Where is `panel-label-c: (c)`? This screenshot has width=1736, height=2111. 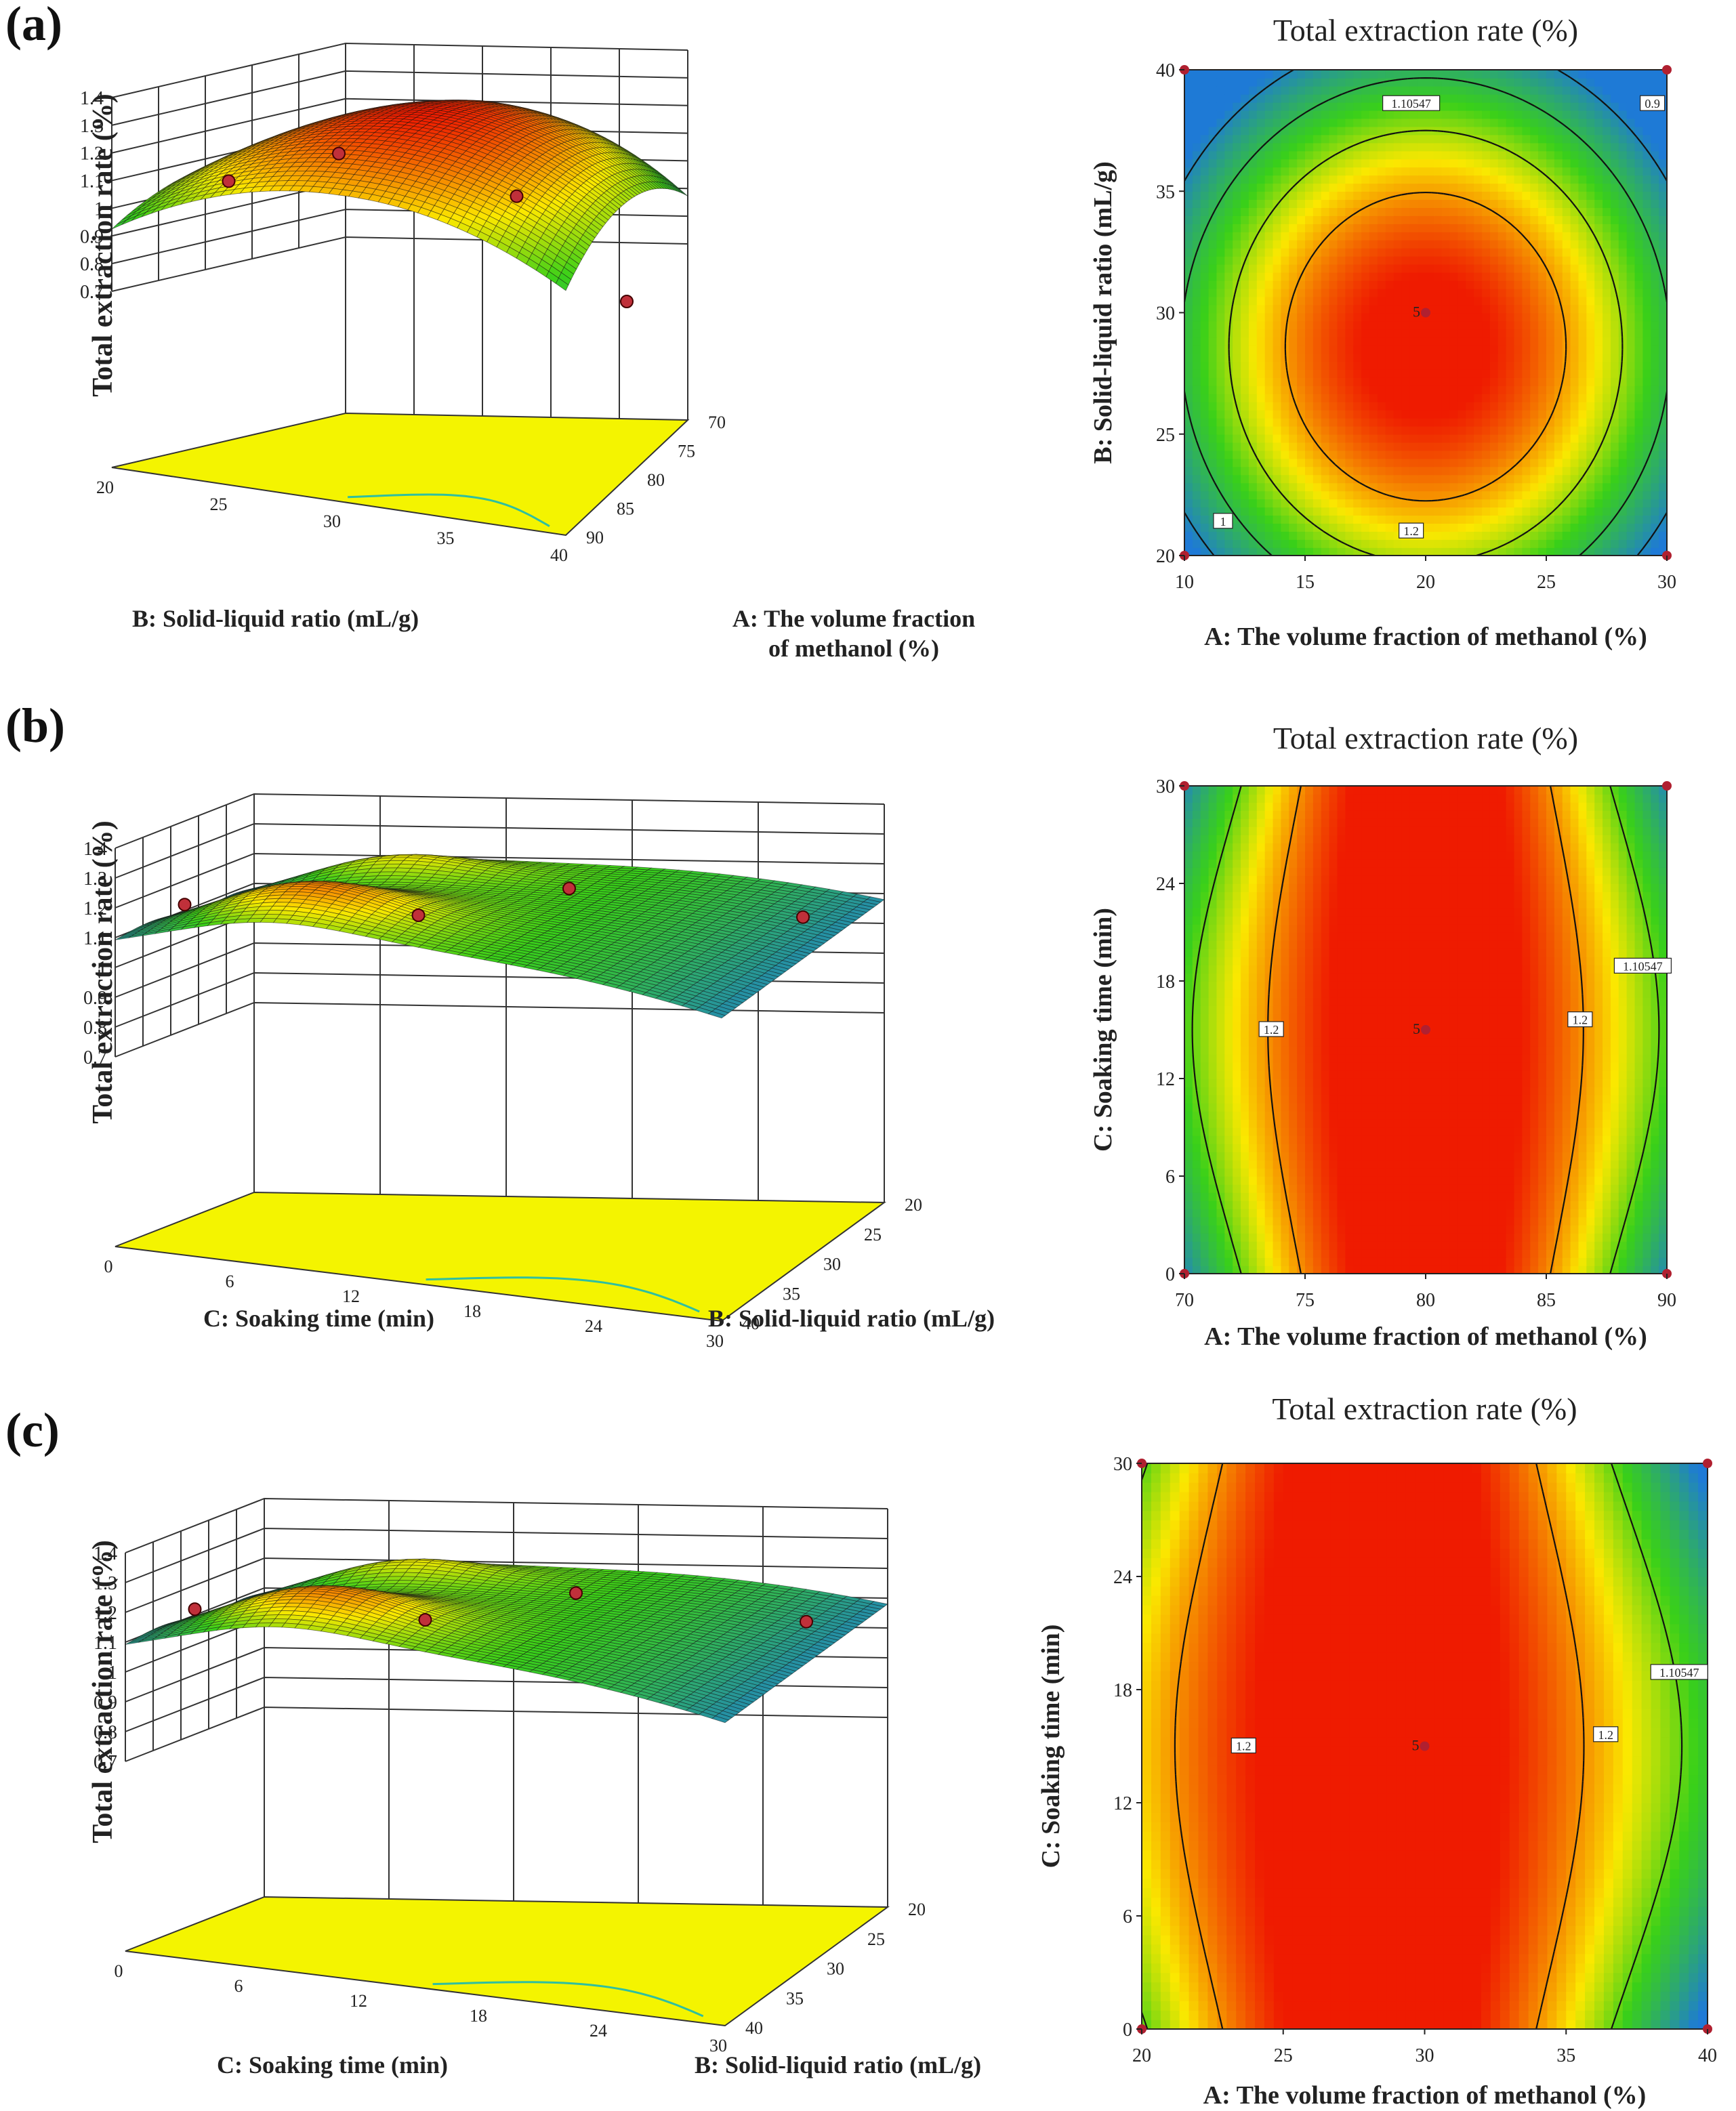
panel-label-c: (c) is located at coordinates (32, 1430).